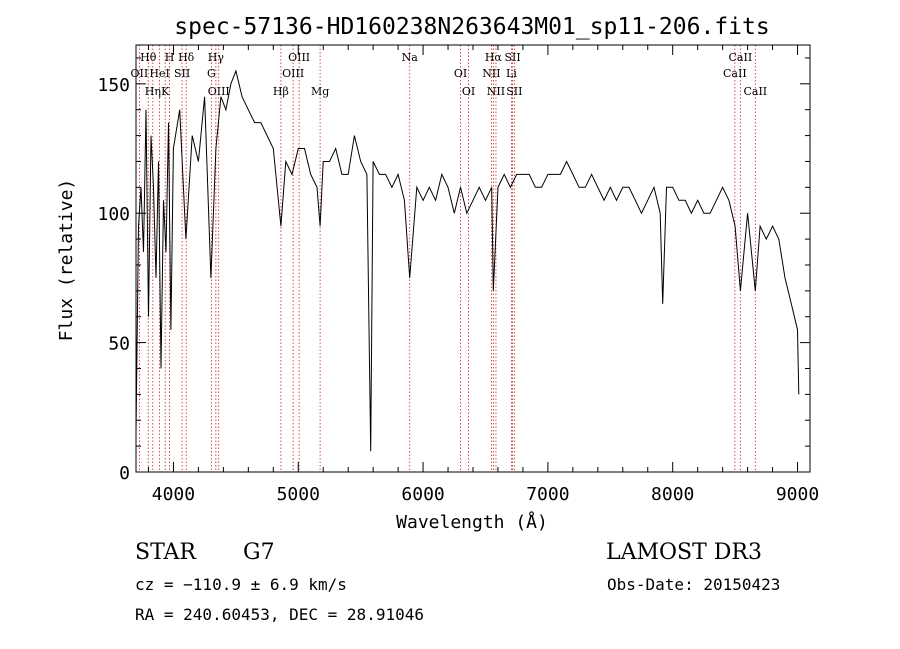  Describe the element at coordinates (159, 73) in the screenshot. I see `line-label: HeI` at that location.